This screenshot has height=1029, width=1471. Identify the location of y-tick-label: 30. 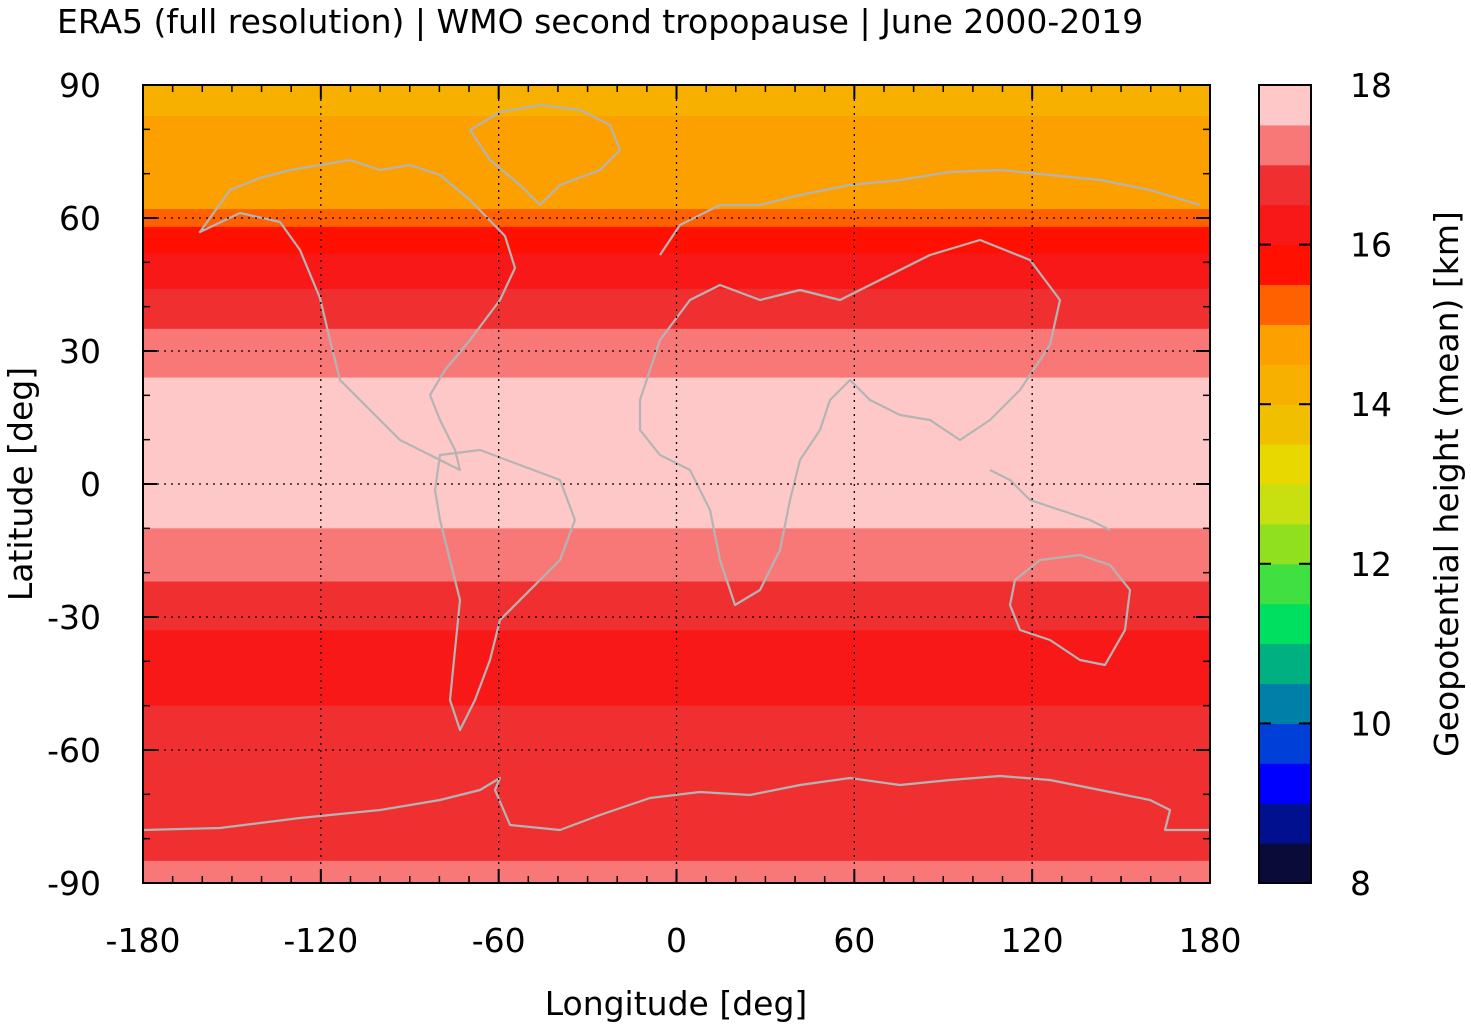
(80, 351).